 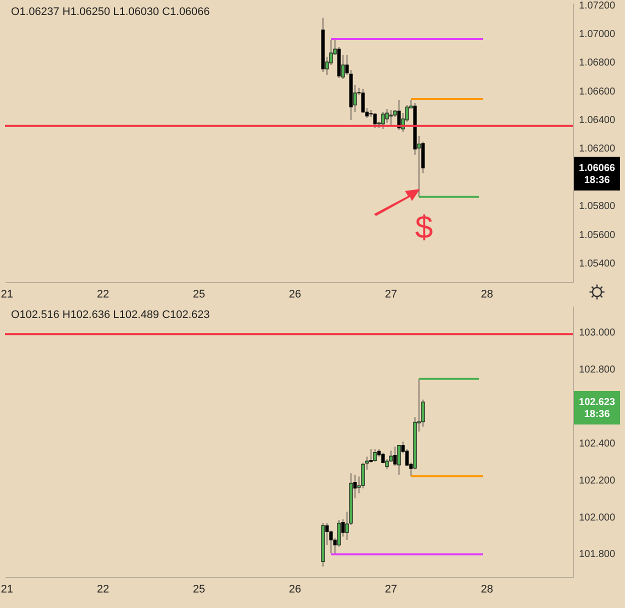 I want to click on y-tick-label: 102.200, so click(x=597, y=480).